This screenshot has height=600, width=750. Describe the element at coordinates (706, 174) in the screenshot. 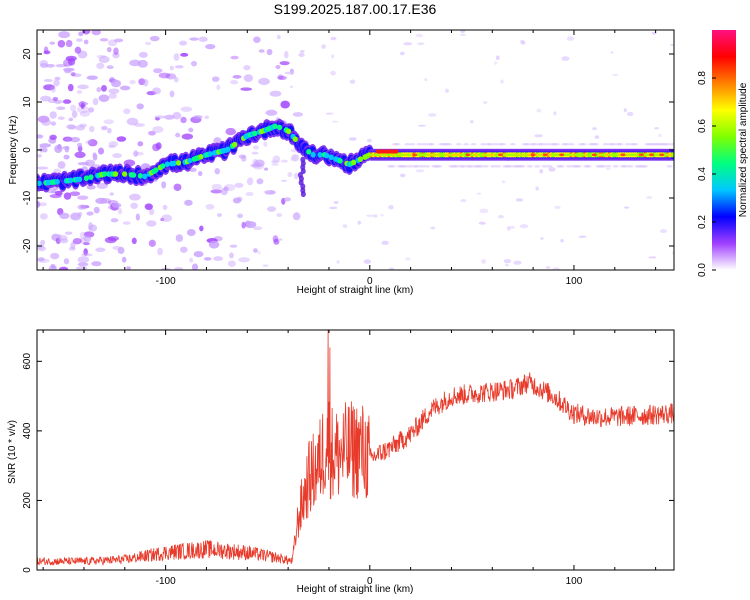

I see `colorbar-ticks: 0.0 0.2 0.4 0.6 0.8` at that location.